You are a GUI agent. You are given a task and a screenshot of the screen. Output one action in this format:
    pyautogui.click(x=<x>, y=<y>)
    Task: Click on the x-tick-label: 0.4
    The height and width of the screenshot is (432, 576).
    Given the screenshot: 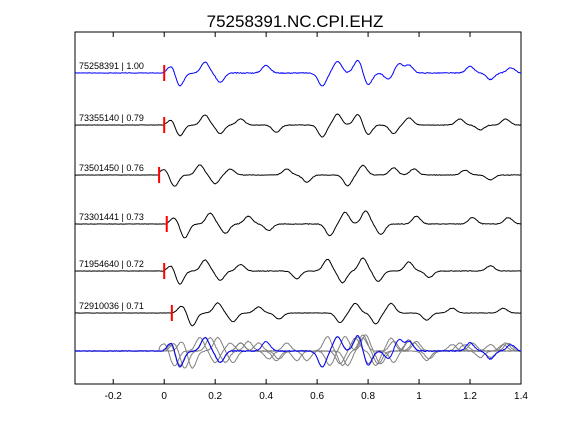 What is the action you would take?
    pyautogui.click(x=266, y=396)
    